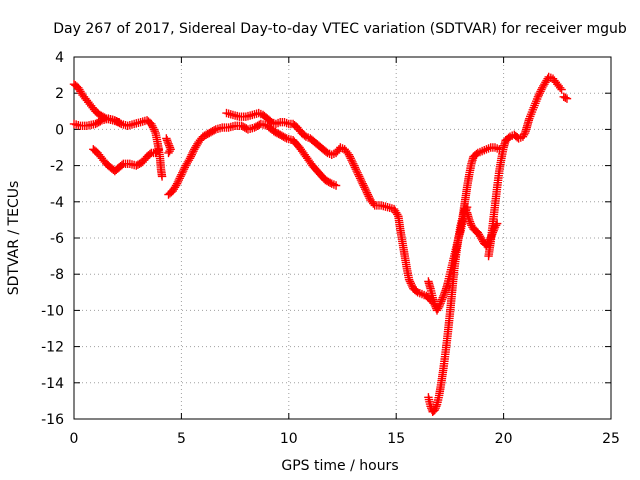 This screenshot has height=480, width=640. What do you see at coordinates (57, 167) in the screenshot?
I see `y-tick-label: -2` at bounding box center [57, 167].